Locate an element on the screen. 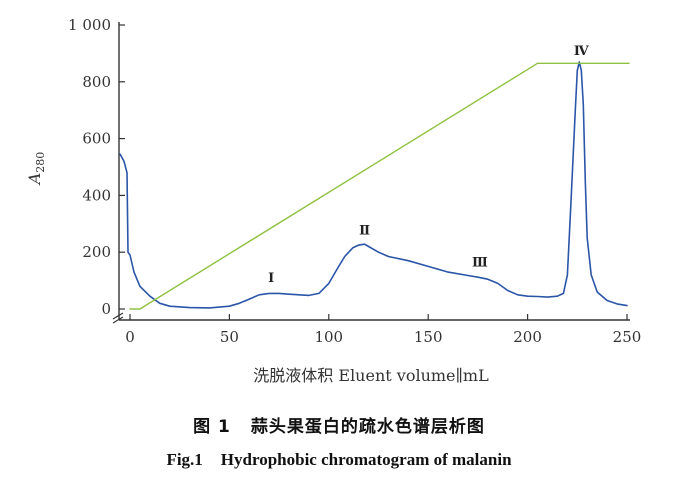 The height and width of the screenshot is (487, 678). x-tick-label: 0 is located at coordinates (130, 337).